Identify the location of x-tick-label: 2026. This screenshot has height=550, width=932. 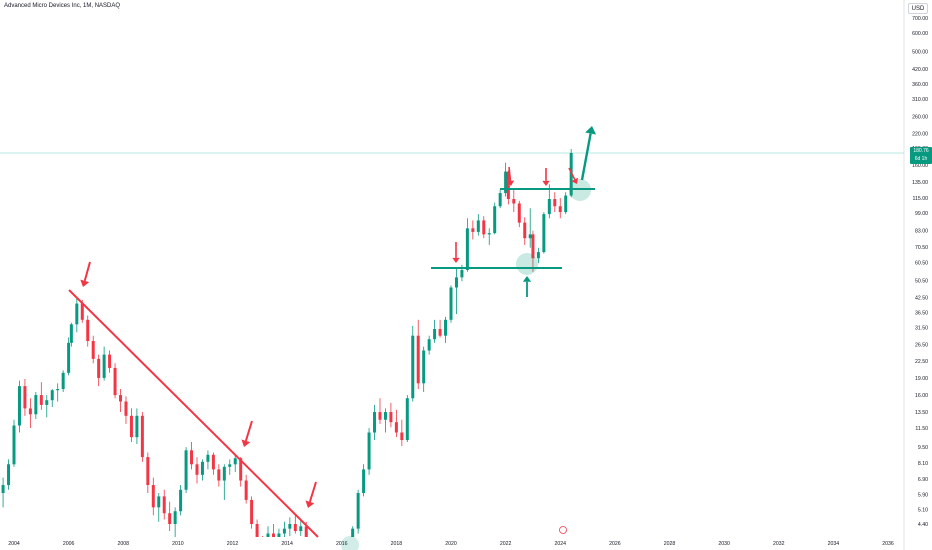
(615, 544).